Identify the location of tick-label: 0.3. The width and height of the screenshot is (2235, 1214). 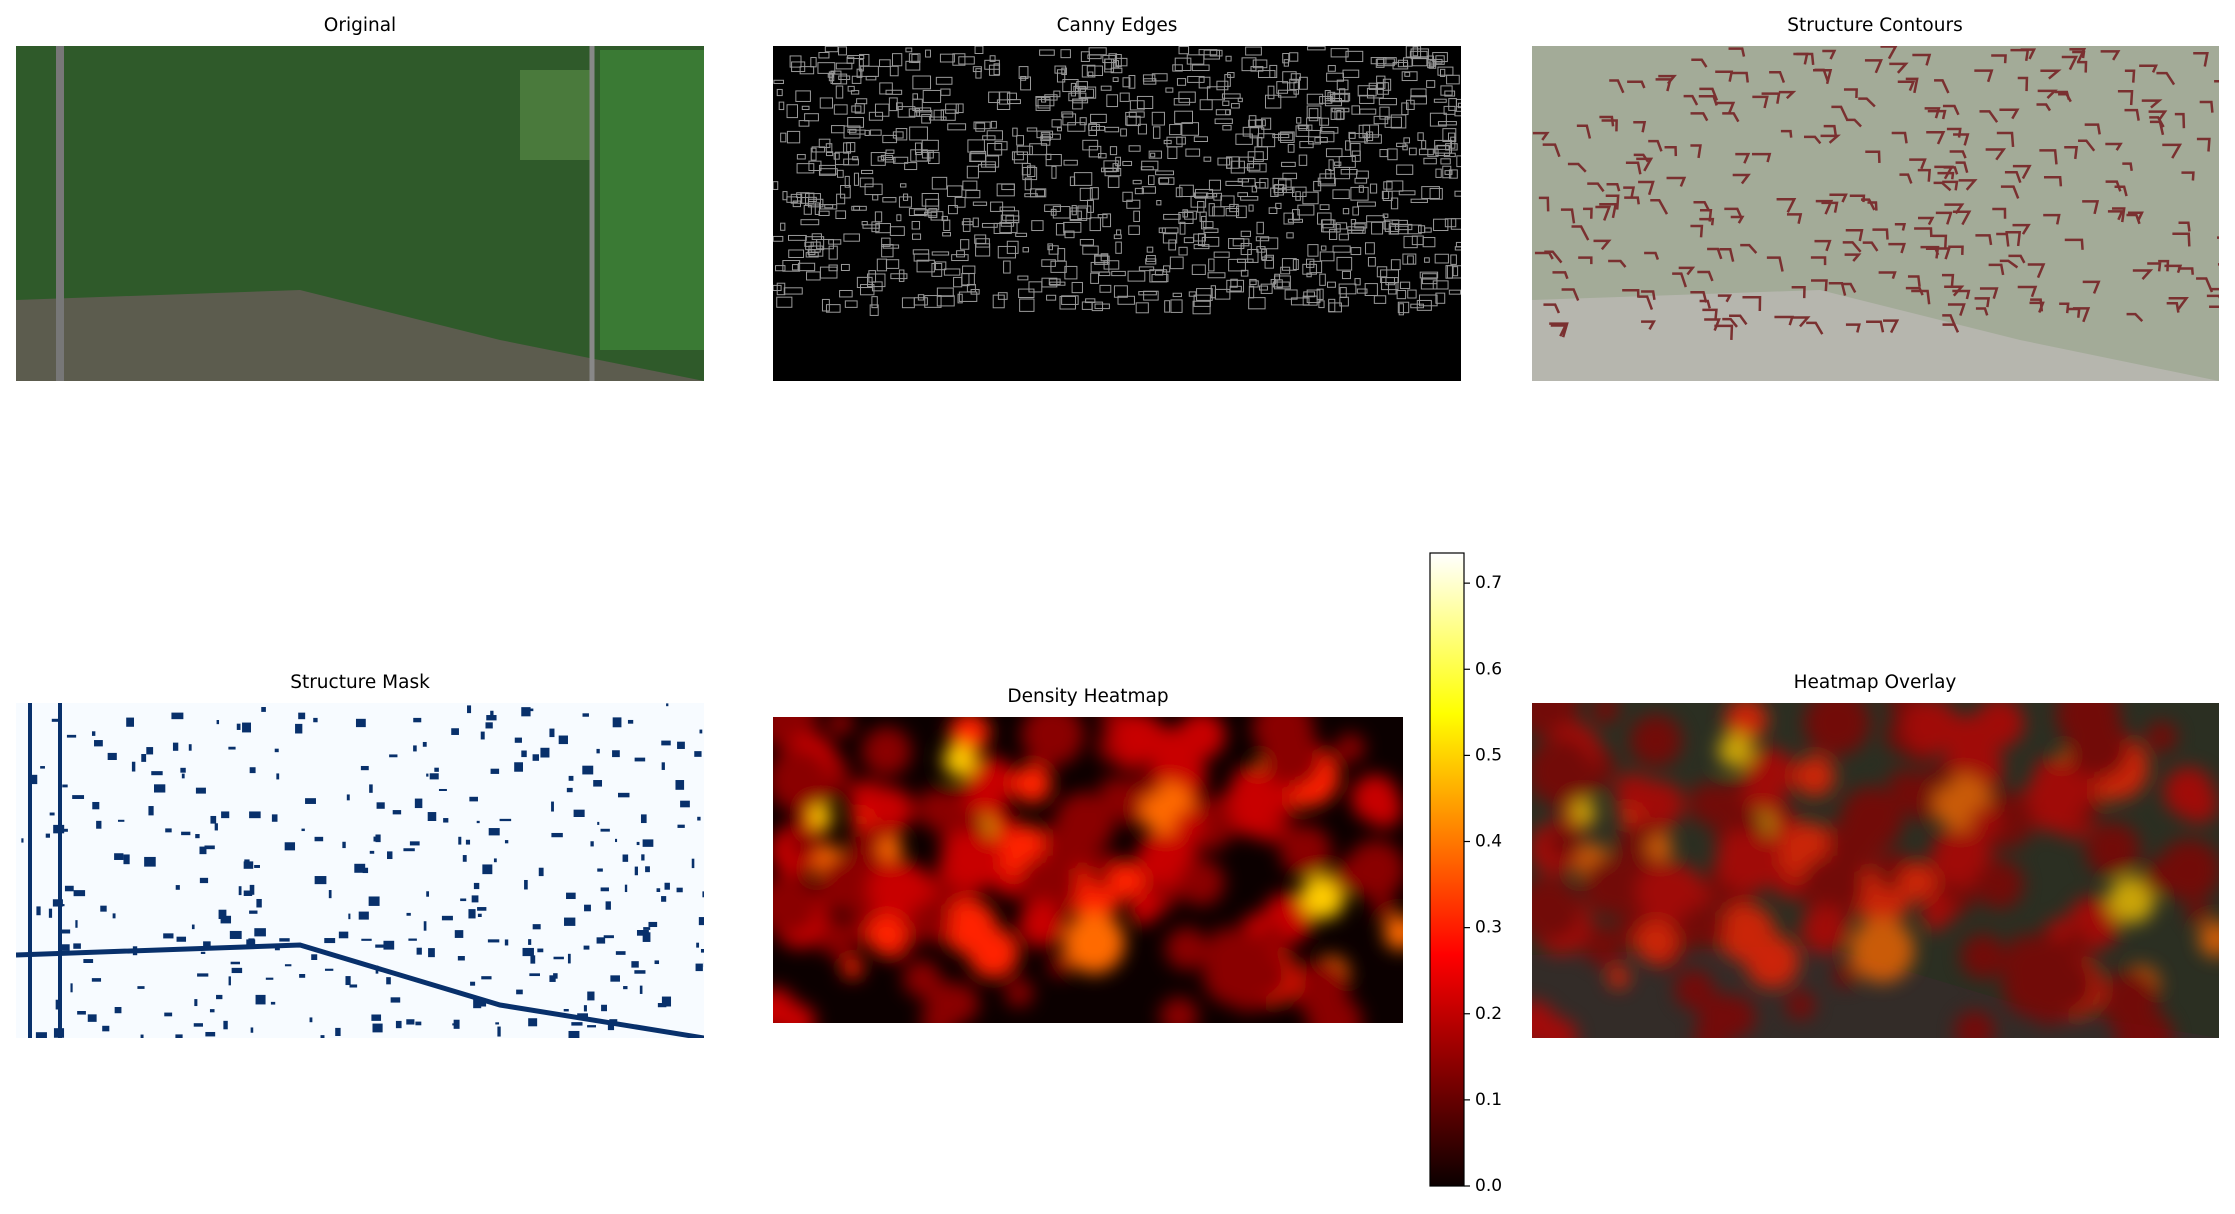
(1488, 928).